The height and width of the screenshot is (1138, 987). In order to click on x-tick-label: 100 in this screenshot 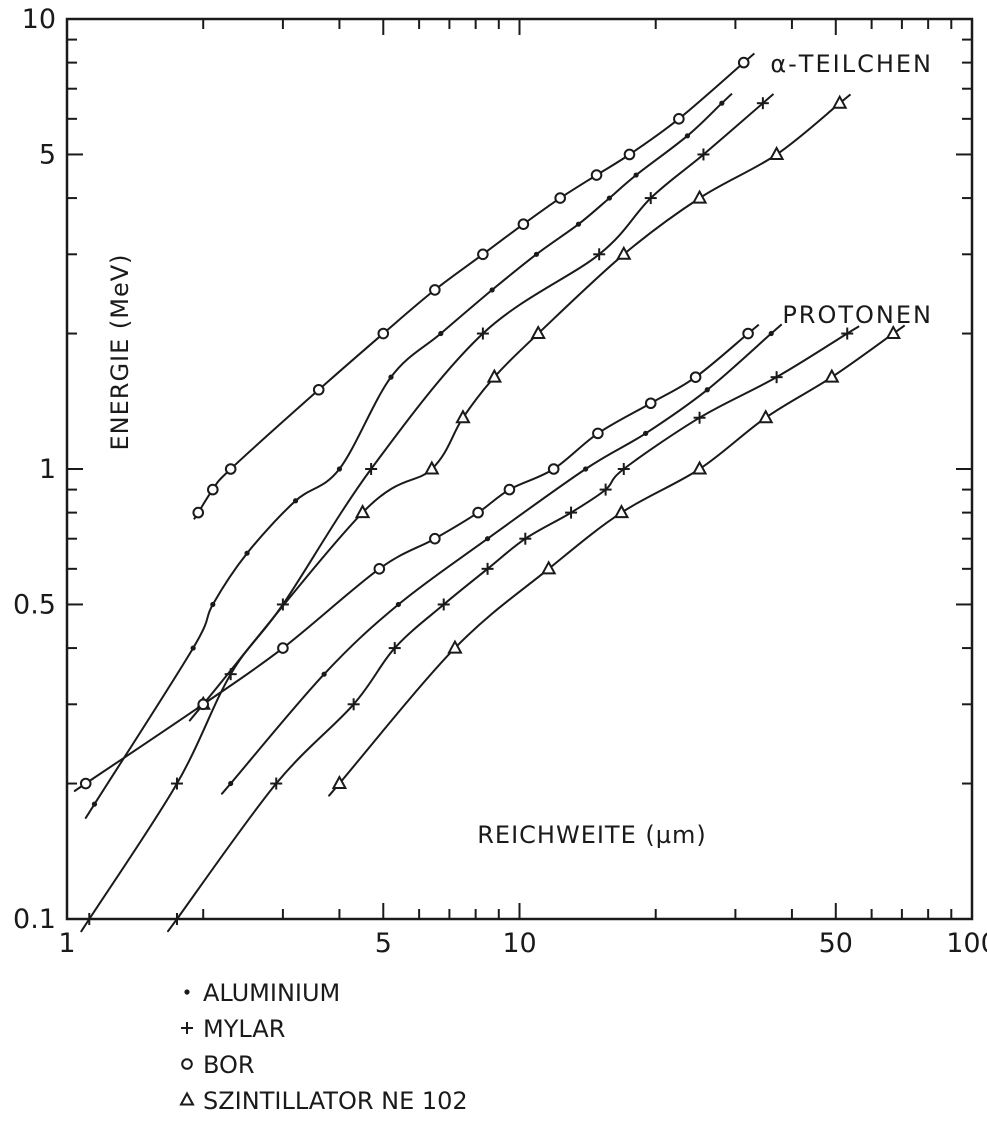, I will do `click(966, 943)`.